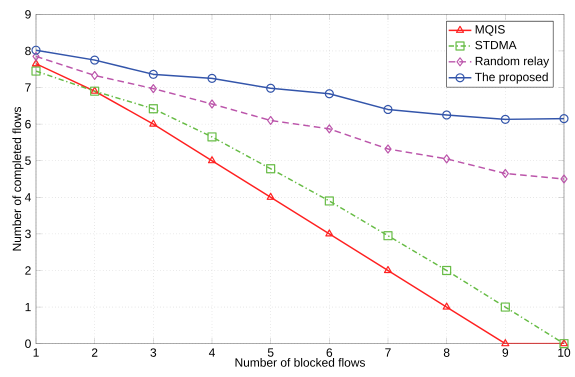  I want to click on y-tick-label: 6, so click(28, 124).